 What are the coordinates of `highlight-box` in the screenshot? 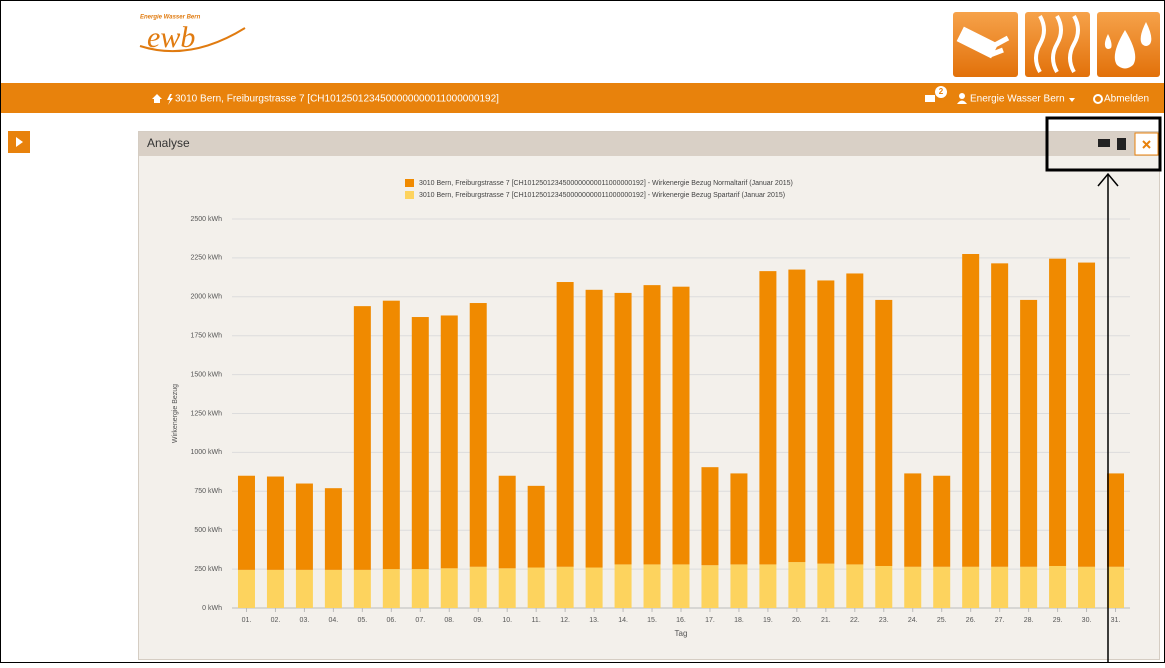 It's located at (1103, 144).